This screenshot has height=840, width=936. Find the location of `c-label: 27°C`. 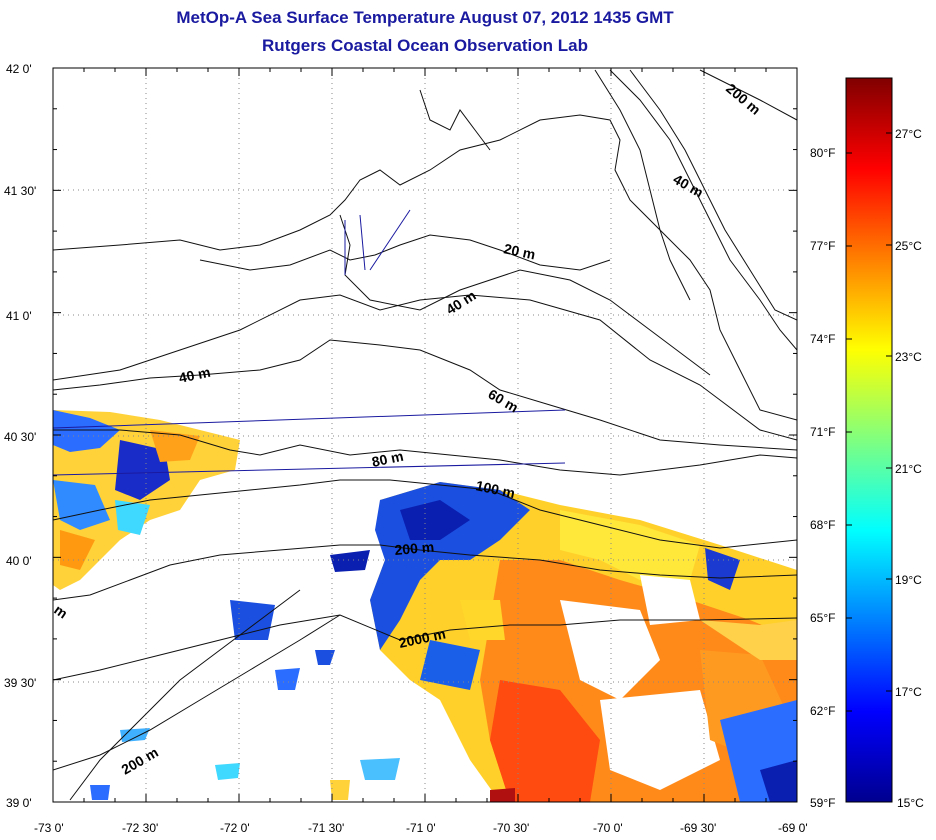

c-label: 27°C is located at coordinates (908, 134).